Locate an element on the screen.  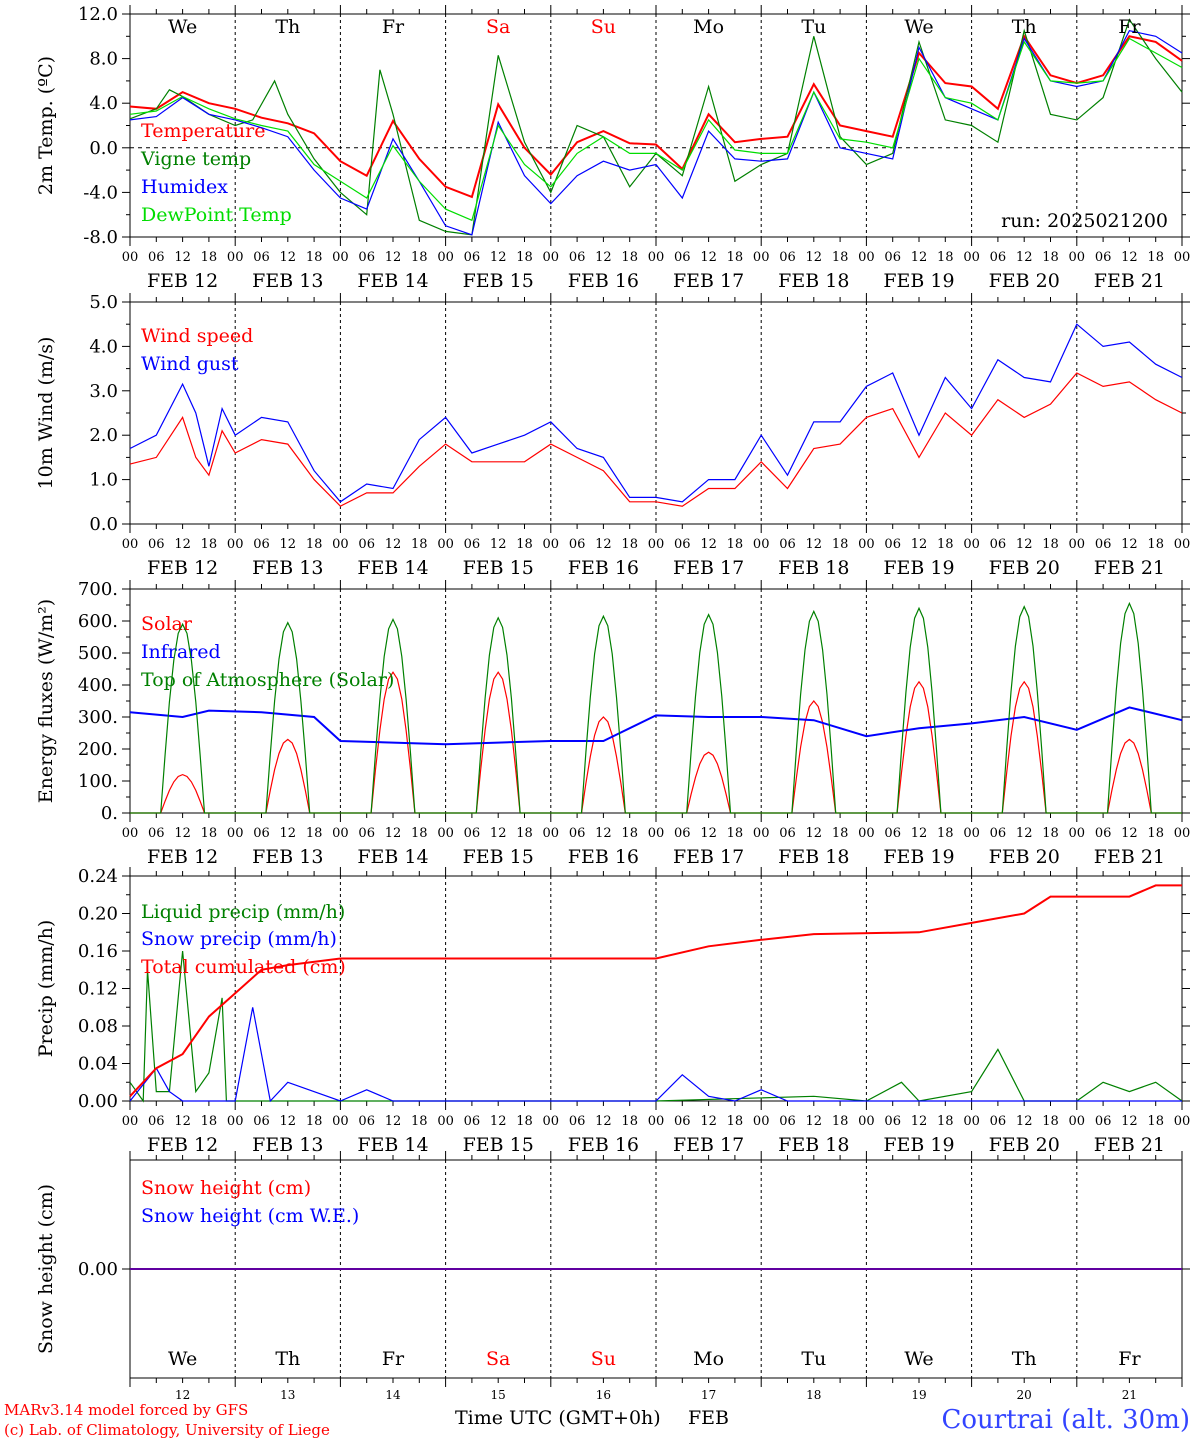
weekday-label-bottom: Fr is located at coordinates (1129, 1359).